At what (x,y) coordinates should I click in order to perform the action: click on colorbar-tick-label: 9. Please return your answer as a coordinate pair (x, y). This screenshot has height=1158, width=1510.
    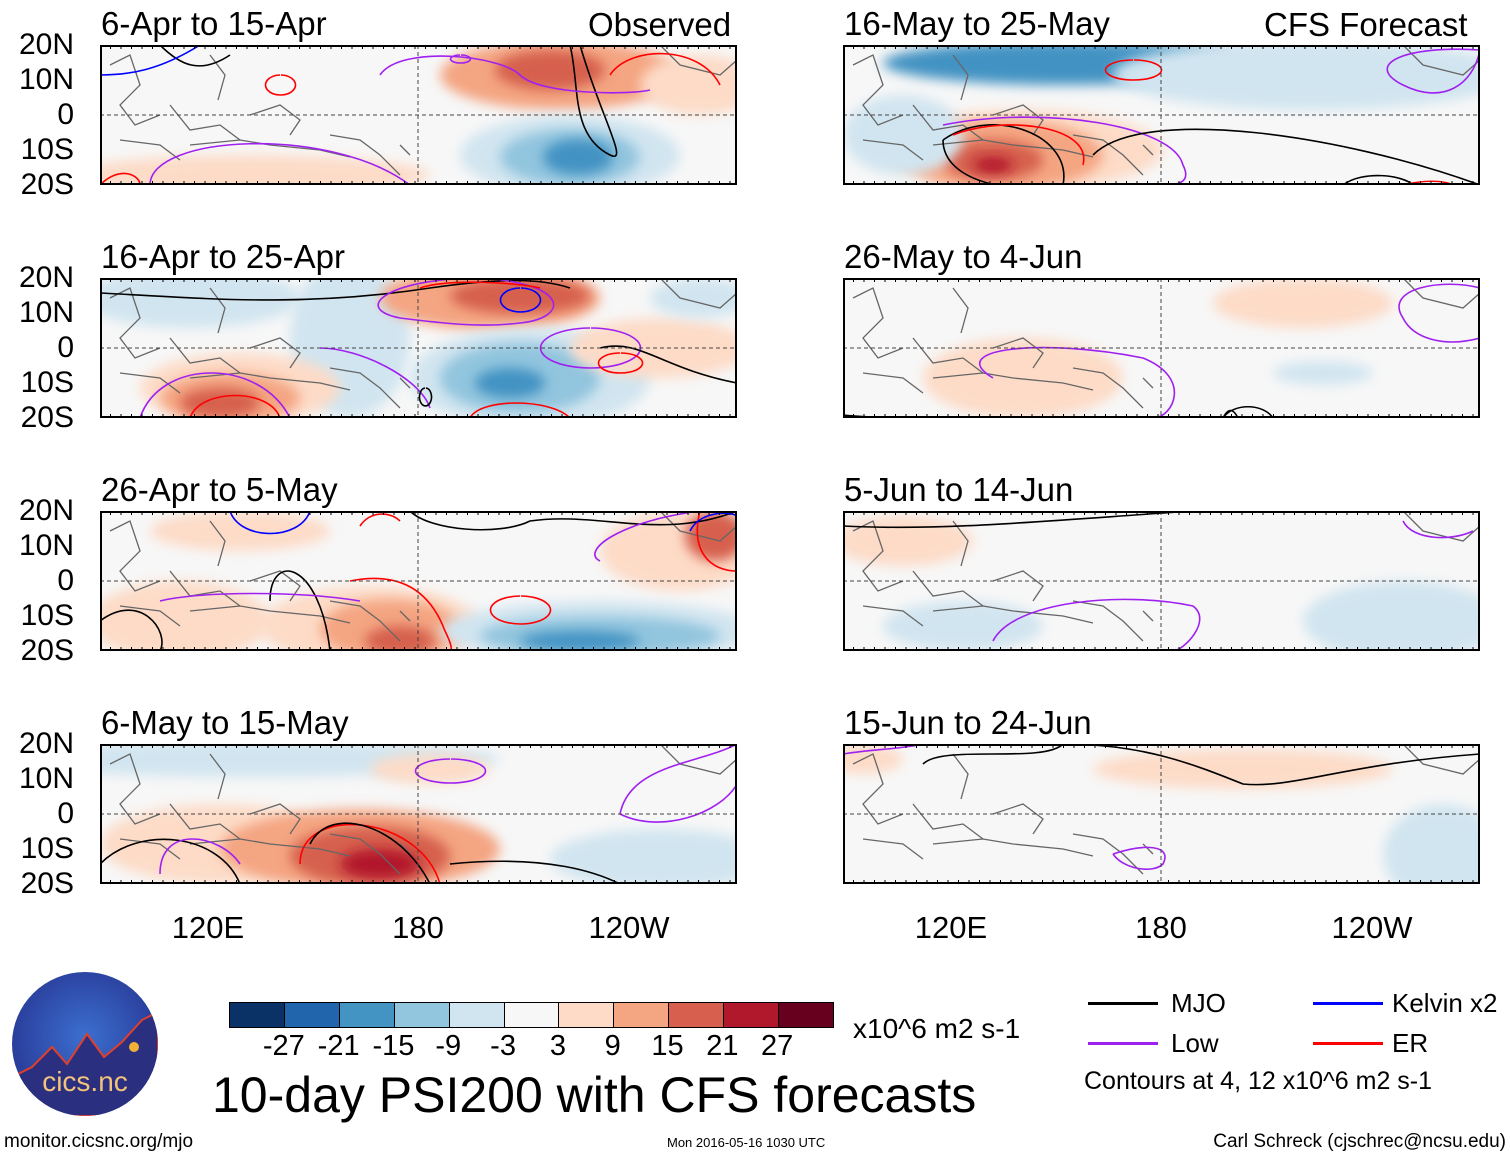
    Looking at the image, I should click on (612, 1046).